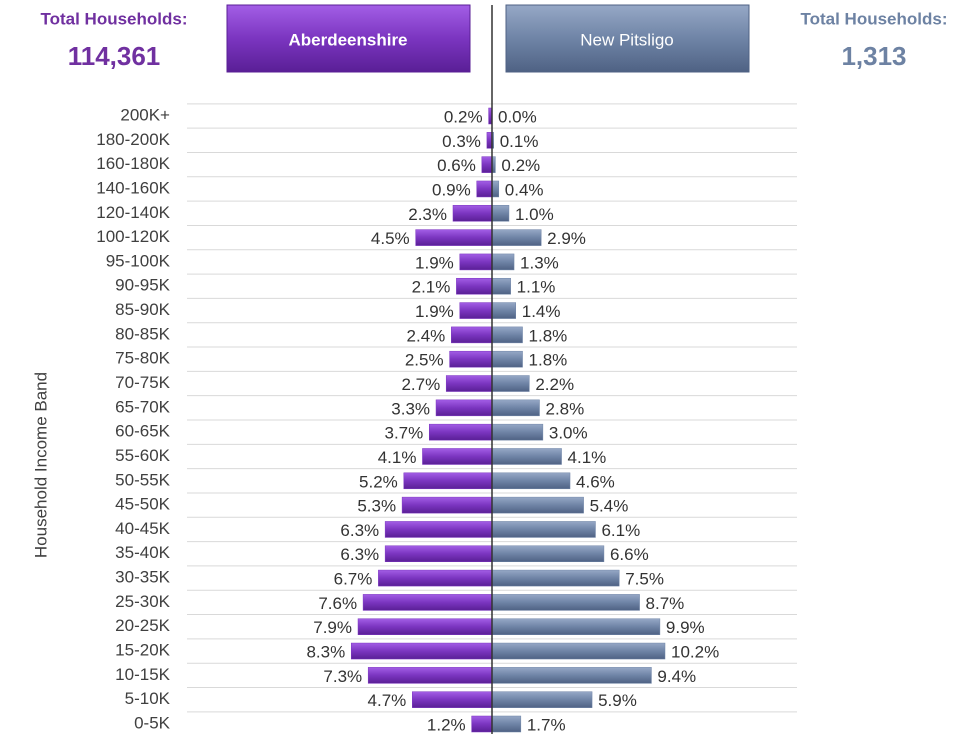 The height and width of the screenshot is (734, 966). Describe the element at coordinates (665, 603) in the screenshot. I see `data-label: 8.7%` at that location.